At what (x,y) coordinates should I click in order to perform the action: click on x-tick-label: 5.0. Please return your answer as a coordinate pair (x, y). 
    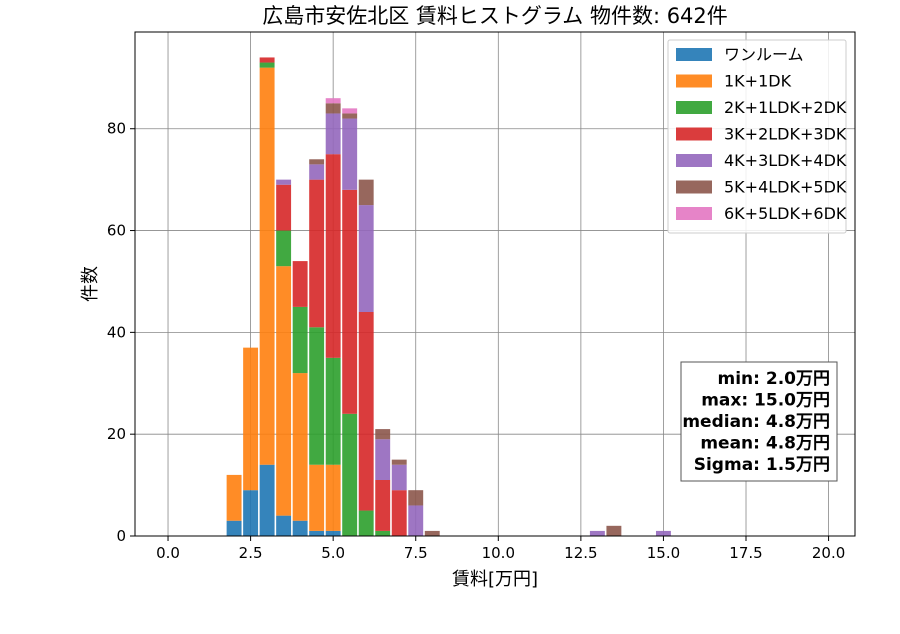
    Looking at the image, I should click on (333, 553).